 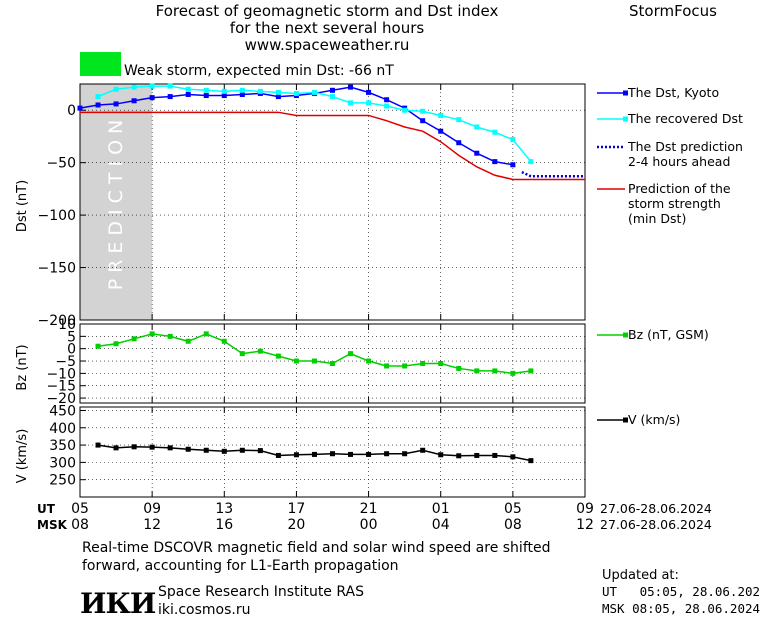 What do you see at coordinates (259, 71) in the screenshot?
I see `storm-status-text: Weak storm, expected min Dst: -66 nT` at bounding box center [259, 71].